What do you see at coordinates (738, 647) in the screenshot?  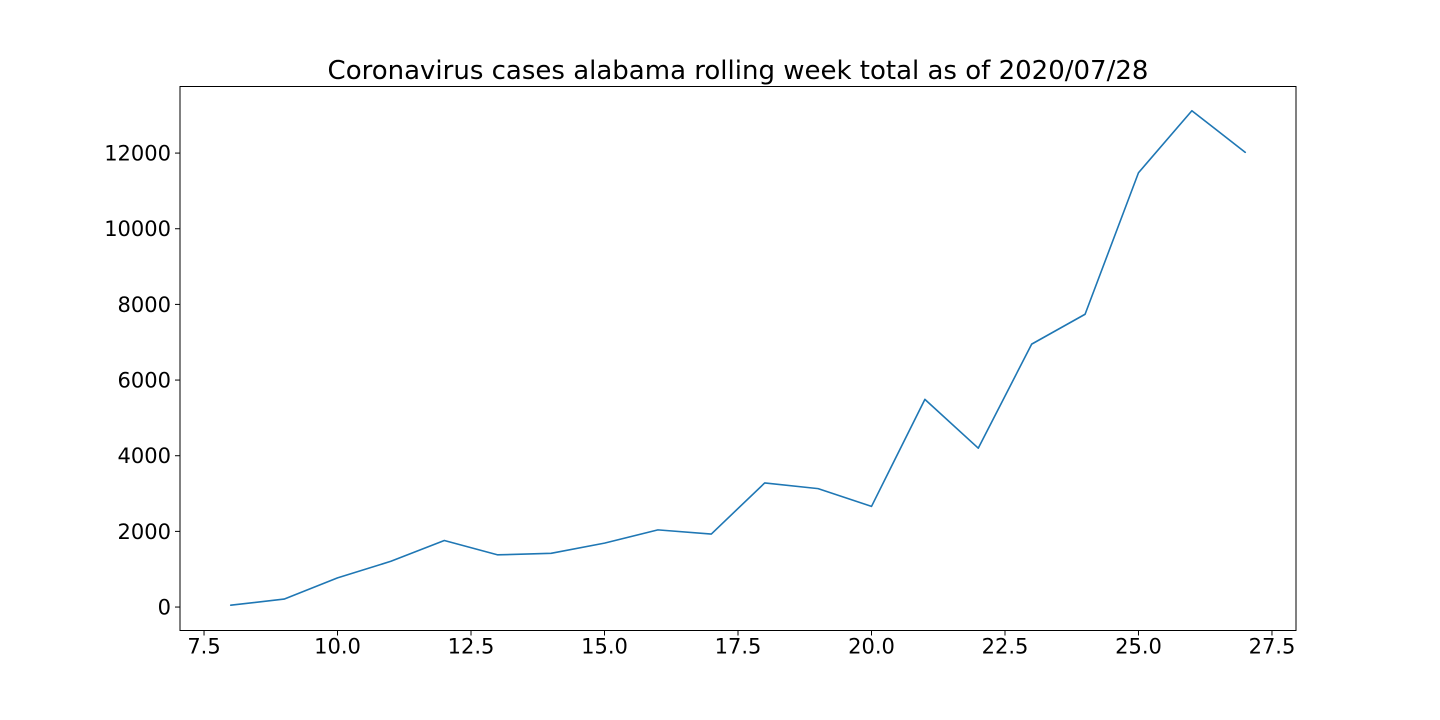 I see `x-tick-label: 17.5` at bounding box center [738, 647].